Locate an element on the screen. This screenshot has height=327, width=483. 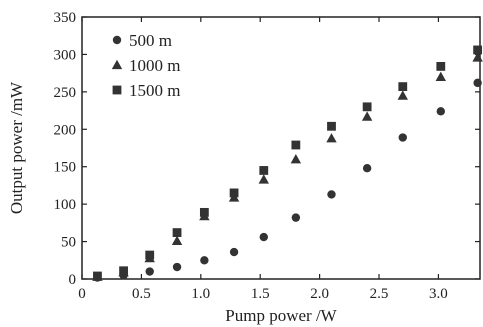
y-tick-label: 100 is located at coordinates (65, 205).